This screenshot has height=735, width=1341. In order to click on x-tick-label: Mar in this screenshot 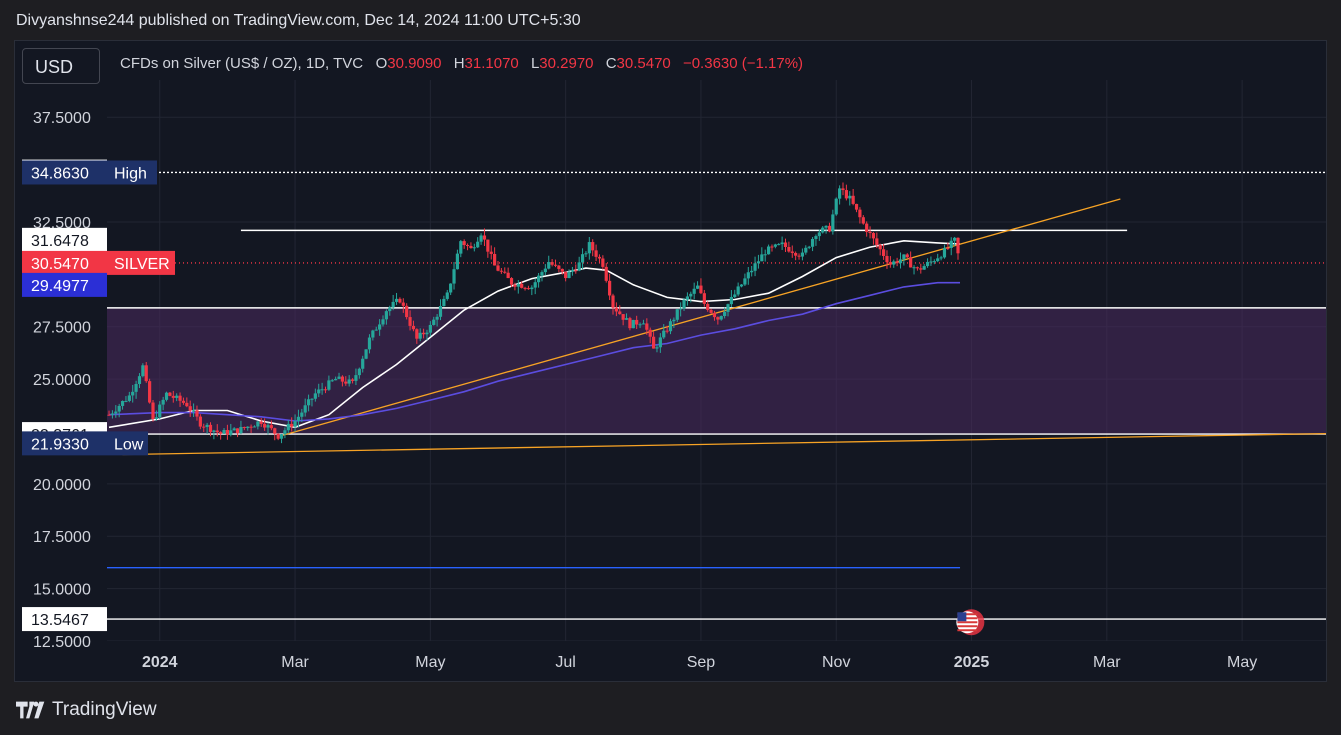, I will do `click(295, 662)`.